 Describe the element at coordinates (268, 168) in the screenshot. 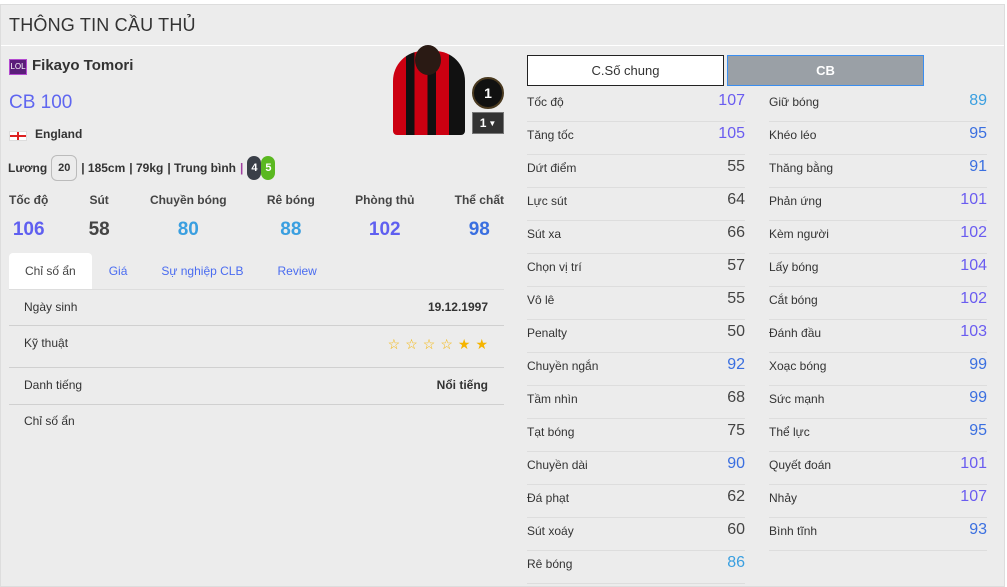

I see `right-foot-icon: 5` at that location.